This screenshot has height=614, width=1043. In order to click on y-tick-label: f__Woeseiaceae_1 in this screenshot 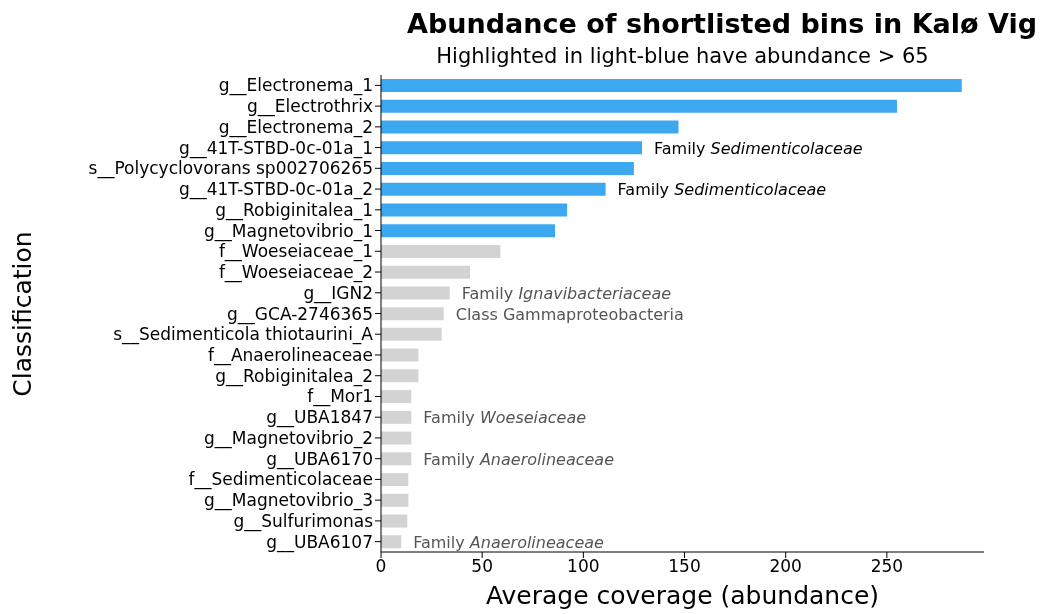, I will do `click(295, 252)`.